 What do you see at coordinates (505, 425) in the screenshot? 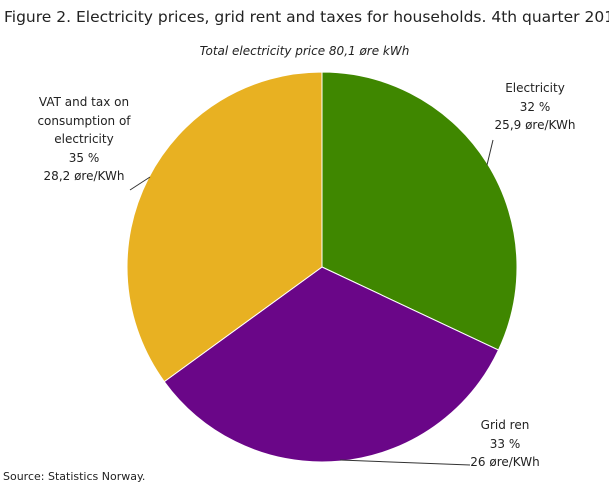
I see `category-label: Grid ren` at bounding box center [505, 425].